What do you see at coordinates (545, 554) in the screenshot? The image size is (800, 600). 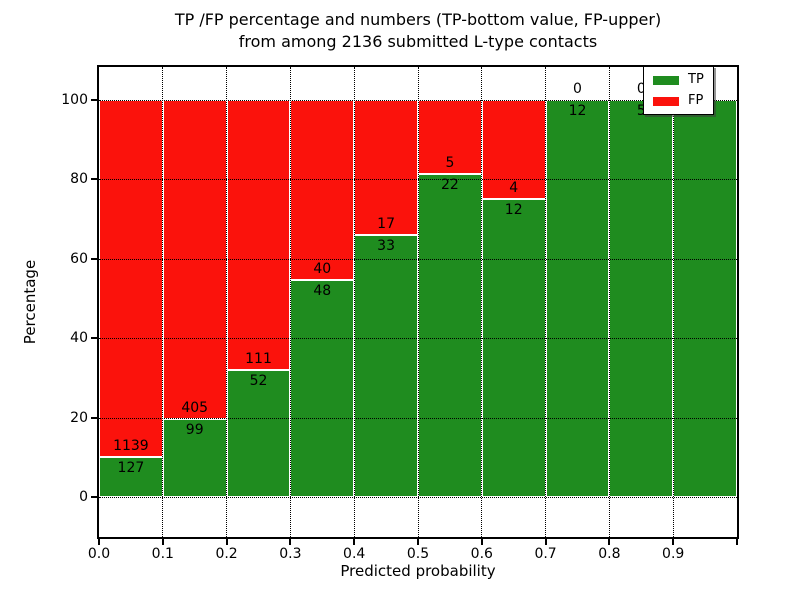 I see `x-tick-label-0.7: 0.7` at bounding box center [545, 554].